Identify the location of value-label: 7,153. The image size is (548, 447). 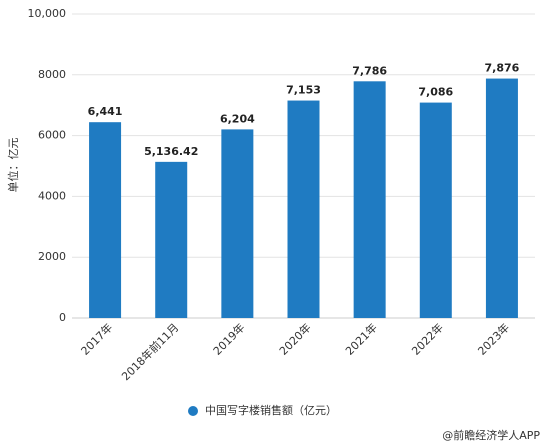
(303, 90).